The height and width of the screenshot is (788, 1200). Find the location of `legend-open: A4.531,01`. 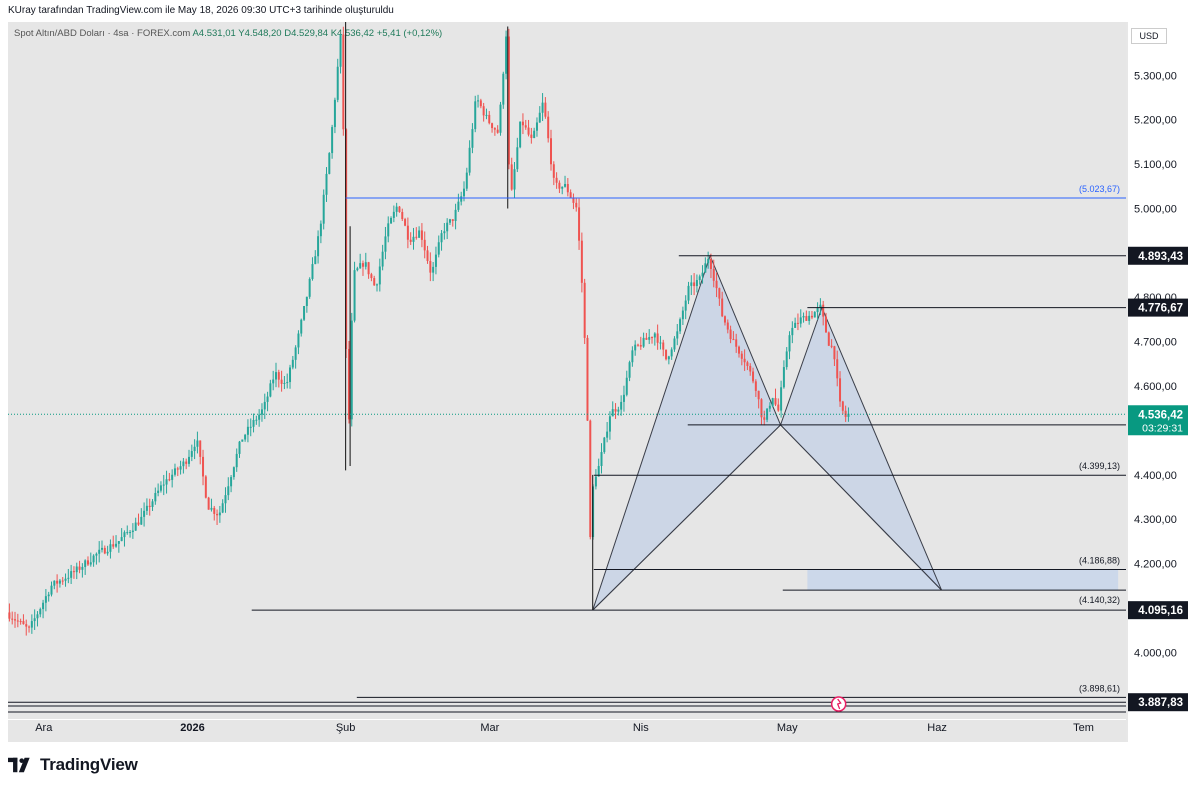

legend-open: A4.531,01 is located at coordinates (214, 33).